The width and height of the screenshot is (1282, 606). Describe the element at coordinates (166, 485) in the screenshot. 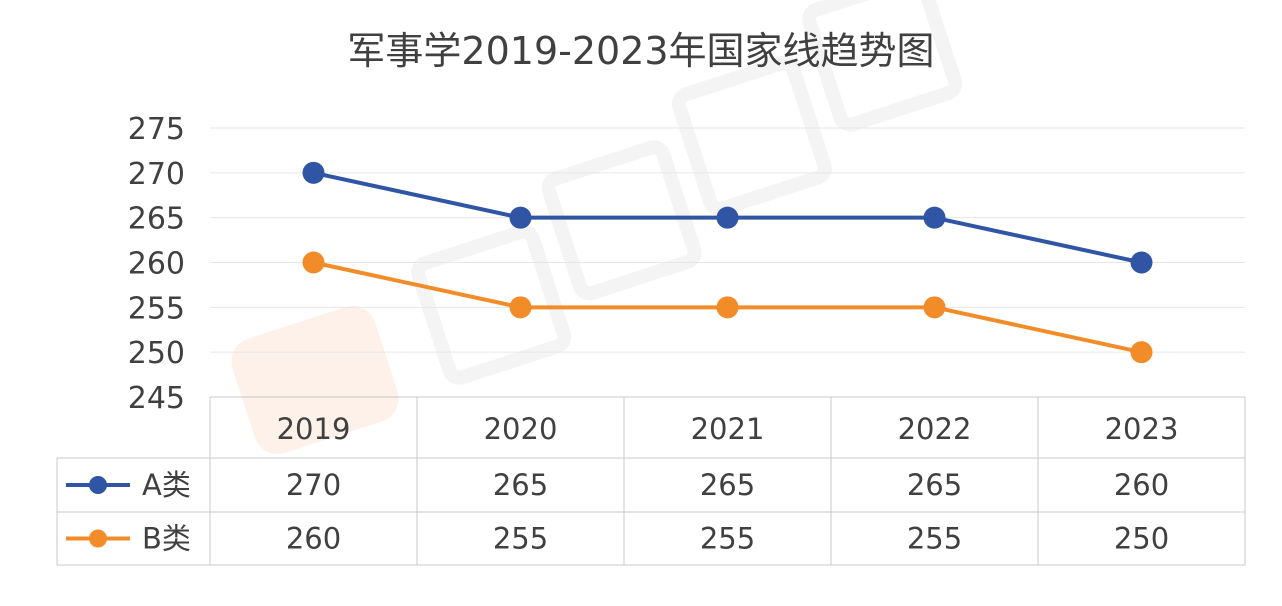

I see `legend-label: A类` at that location.